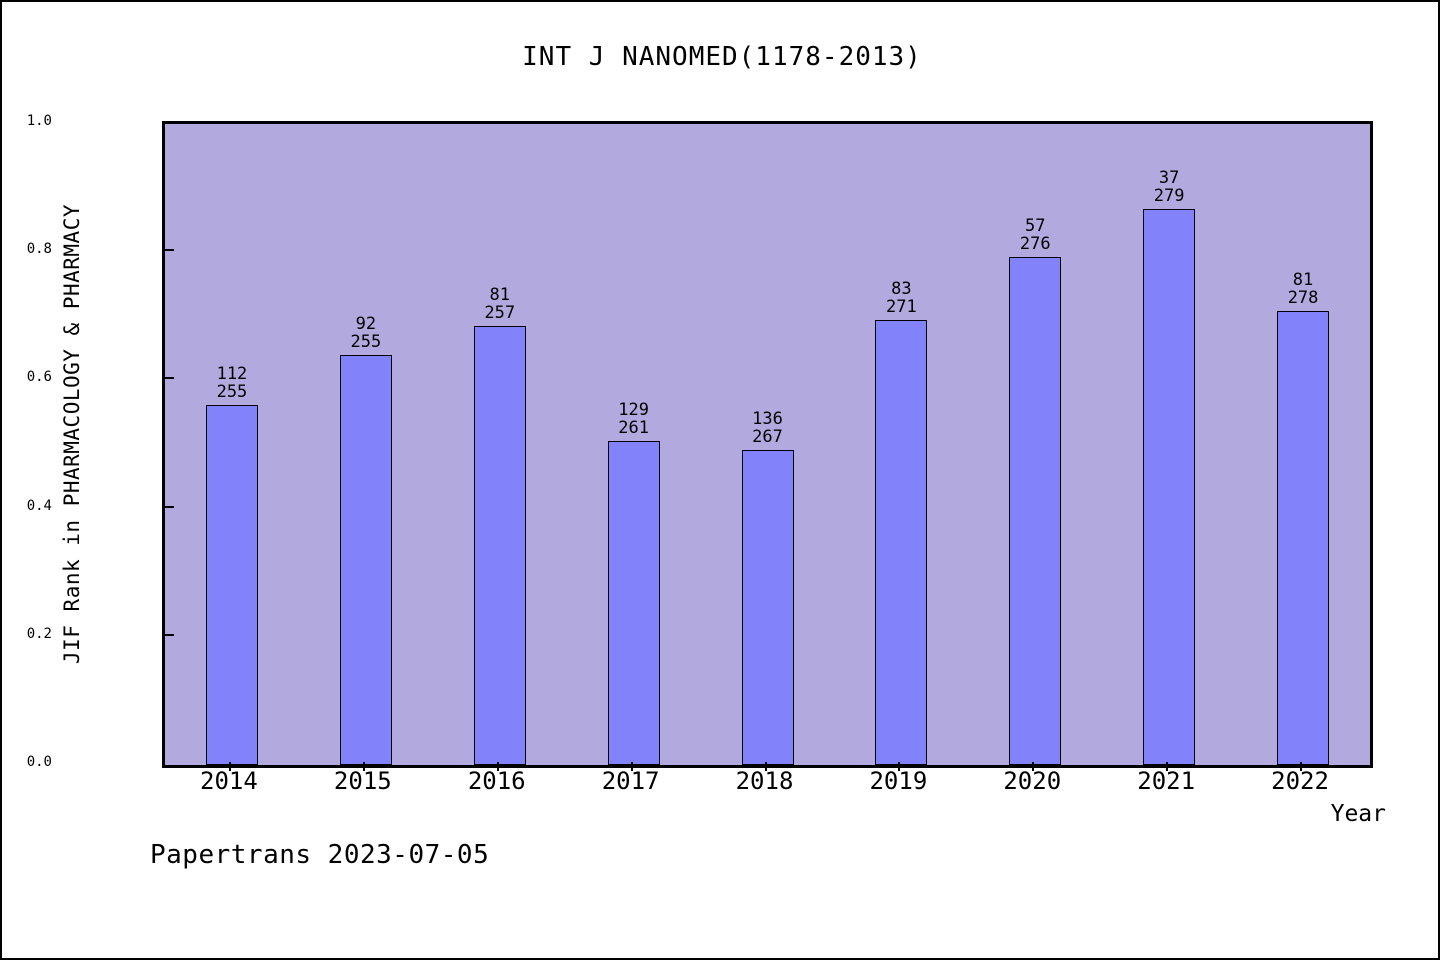  I want to click on x-tick-label-2014: 2014, so click(229, 781).